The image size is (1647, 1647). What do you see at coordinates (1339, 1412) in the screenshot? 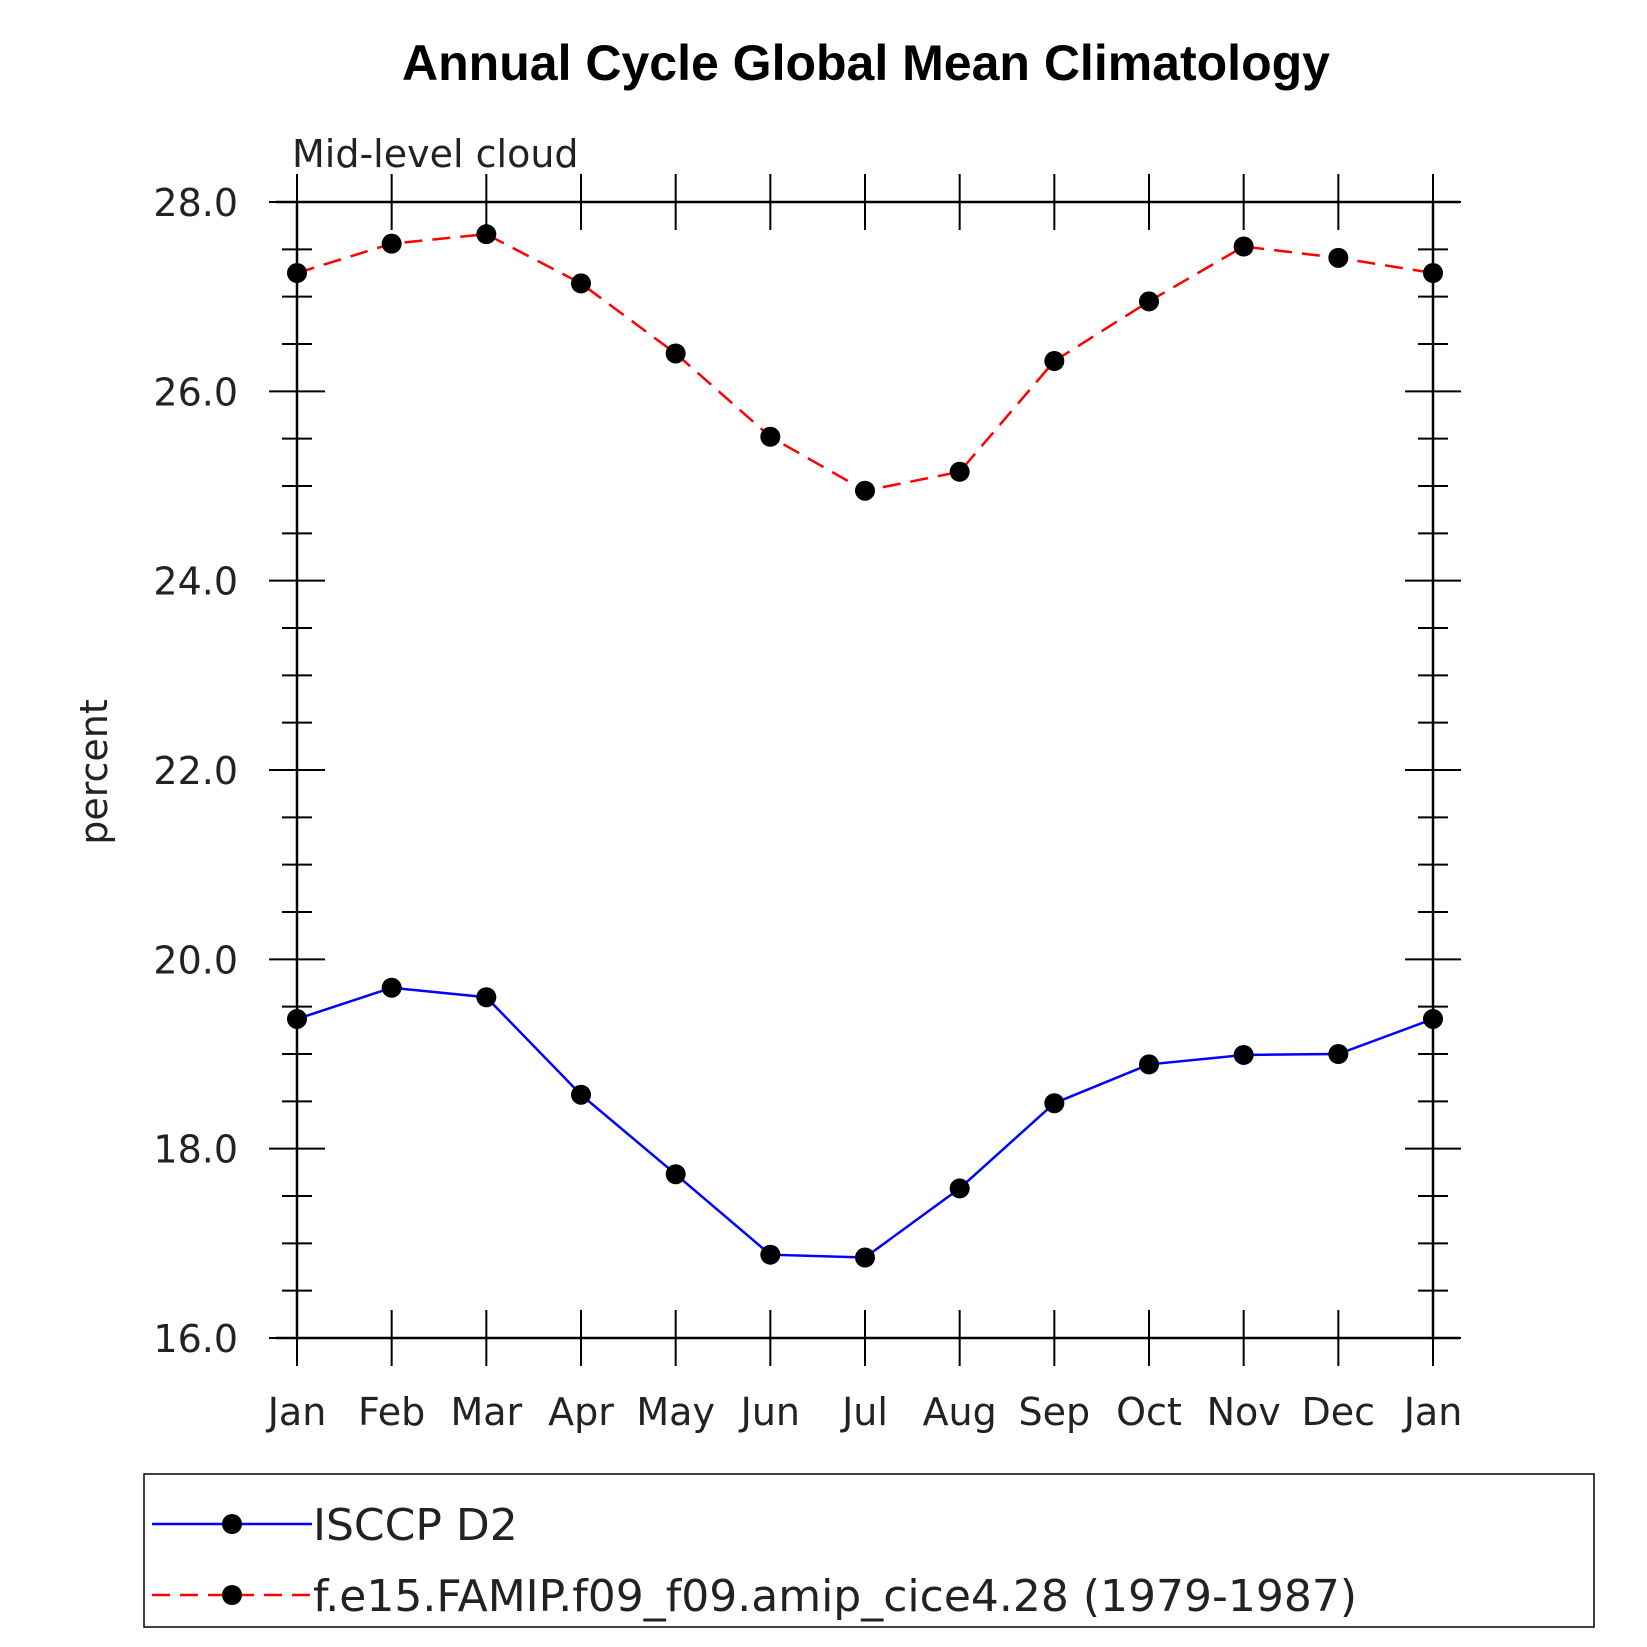
I see `x-tick-label: Dec` at bounding box center [1339, 1412].